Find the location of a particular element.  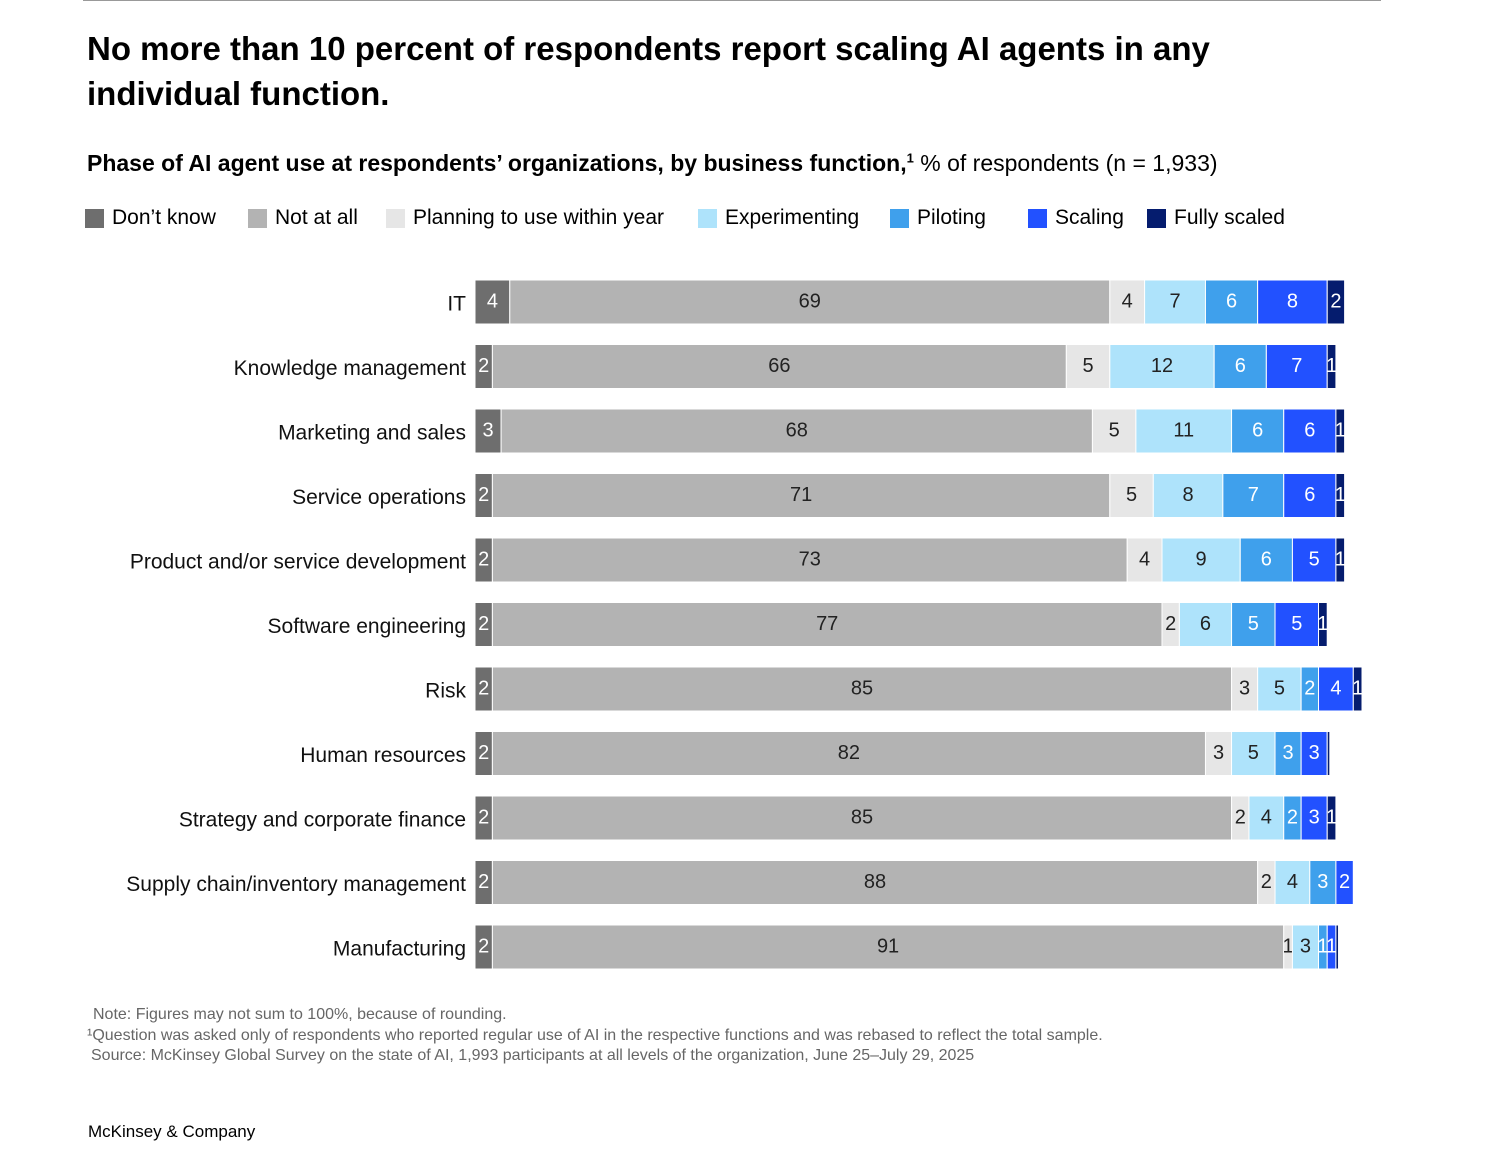

category-label: Service operations is located at coordinates (379, 497).